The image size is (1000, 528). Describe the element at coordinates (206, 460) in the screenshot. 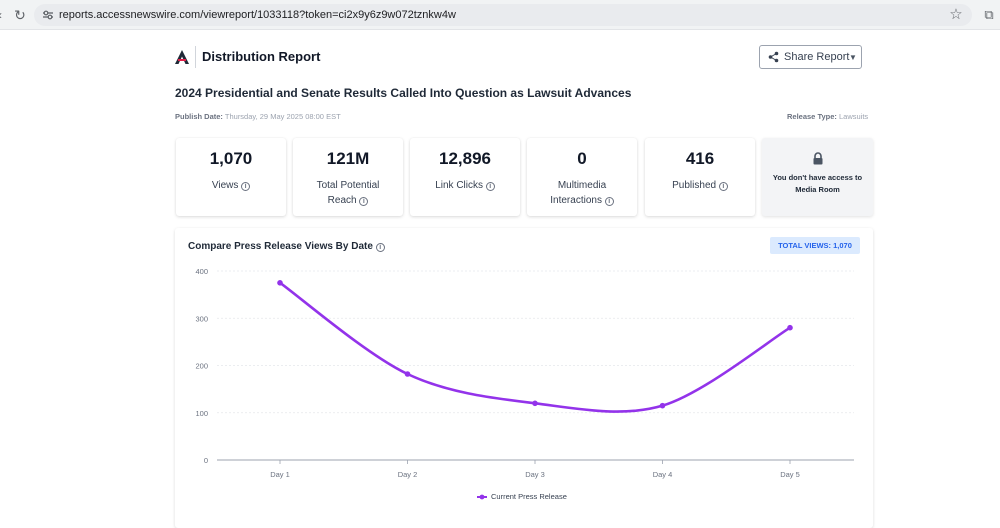

I see `y-tick-label: 0` at that location.